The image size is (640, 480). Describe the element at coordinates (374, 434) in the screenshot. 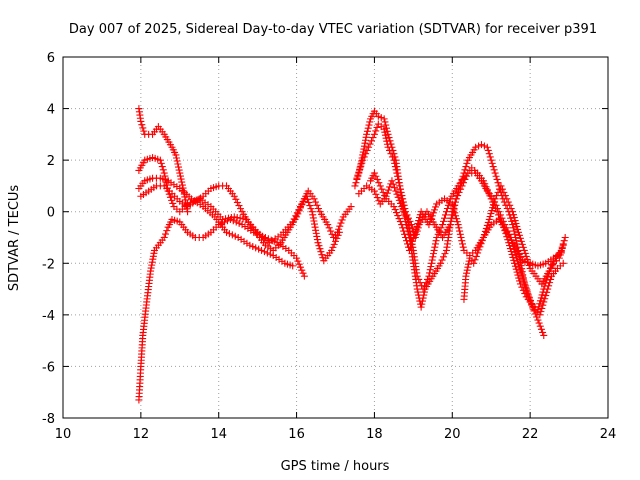

I see `x-tick-label: 18` at that location.